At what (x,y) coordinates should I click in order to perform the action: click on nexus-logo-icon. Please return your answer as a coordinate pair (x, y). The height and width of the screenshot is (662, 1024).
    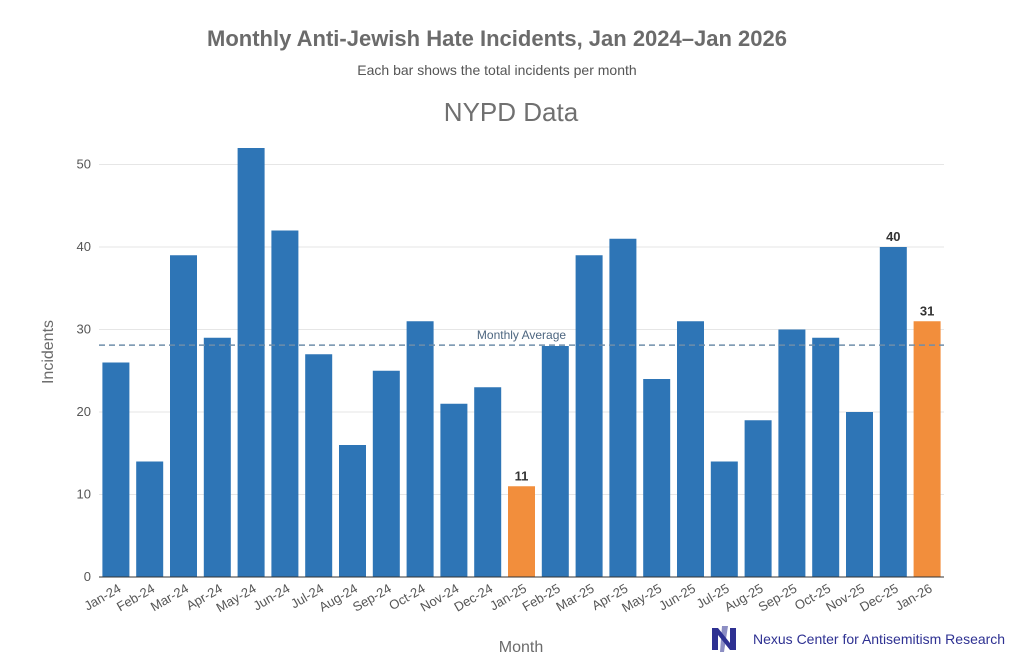
    Looking at the image, I should click on (724, 639).